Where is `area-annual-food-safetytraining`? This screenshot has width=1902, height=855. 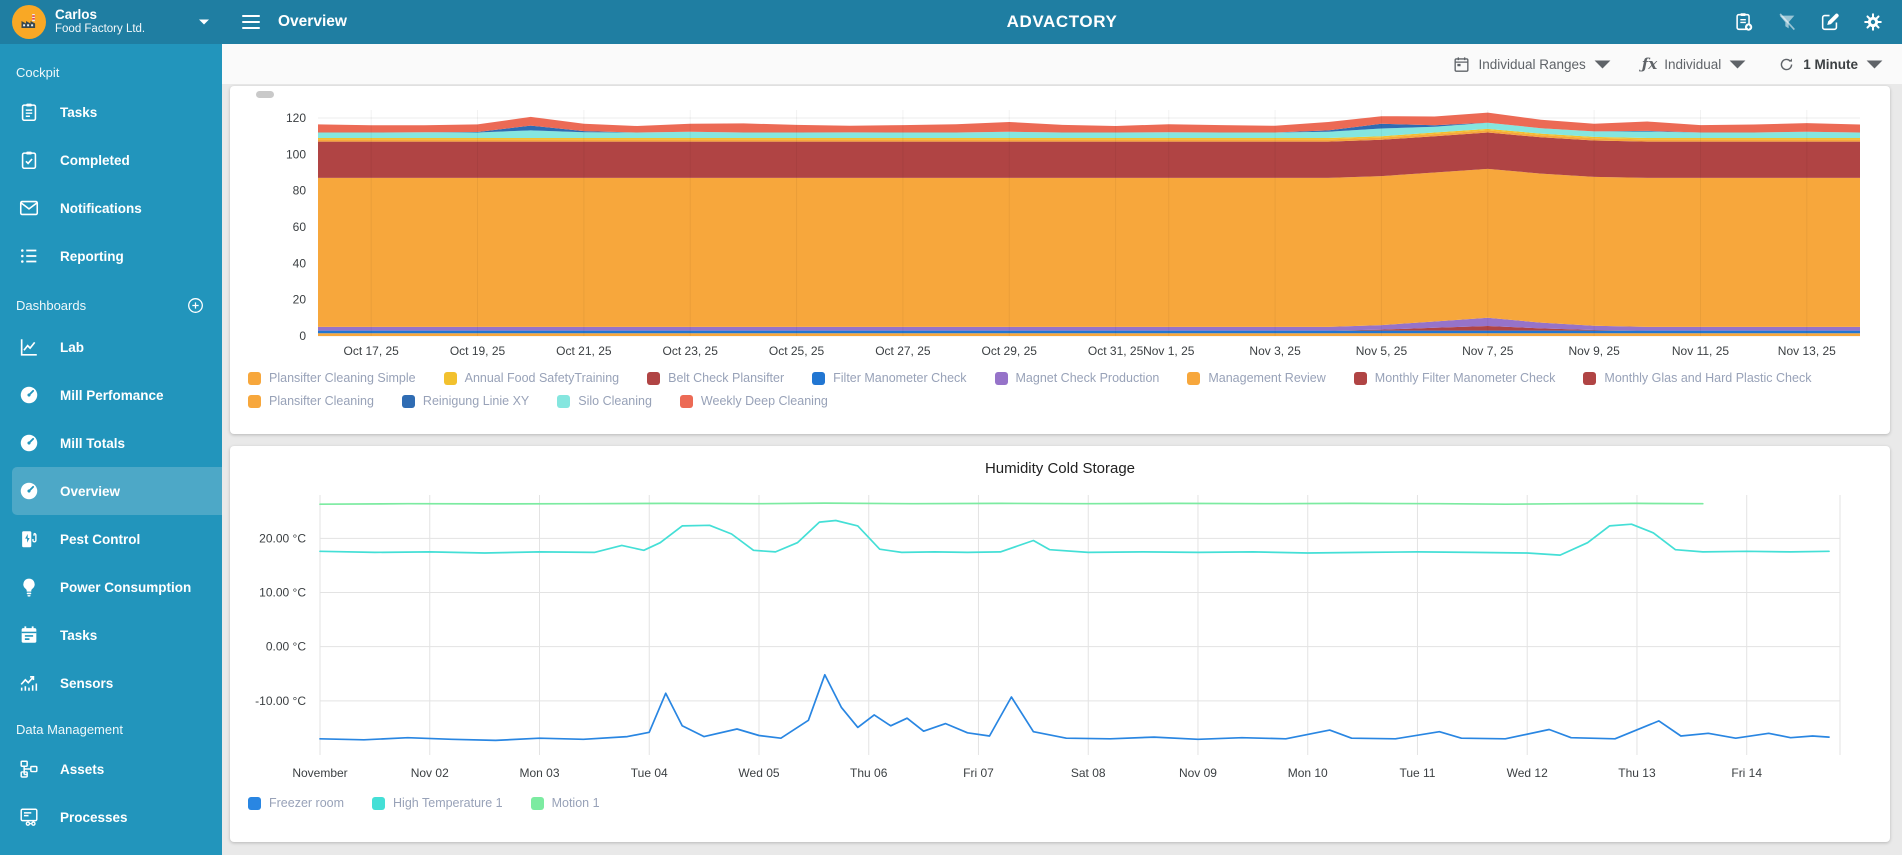 area-annual-food-safetytraining is located at coordinates (1089, 134).